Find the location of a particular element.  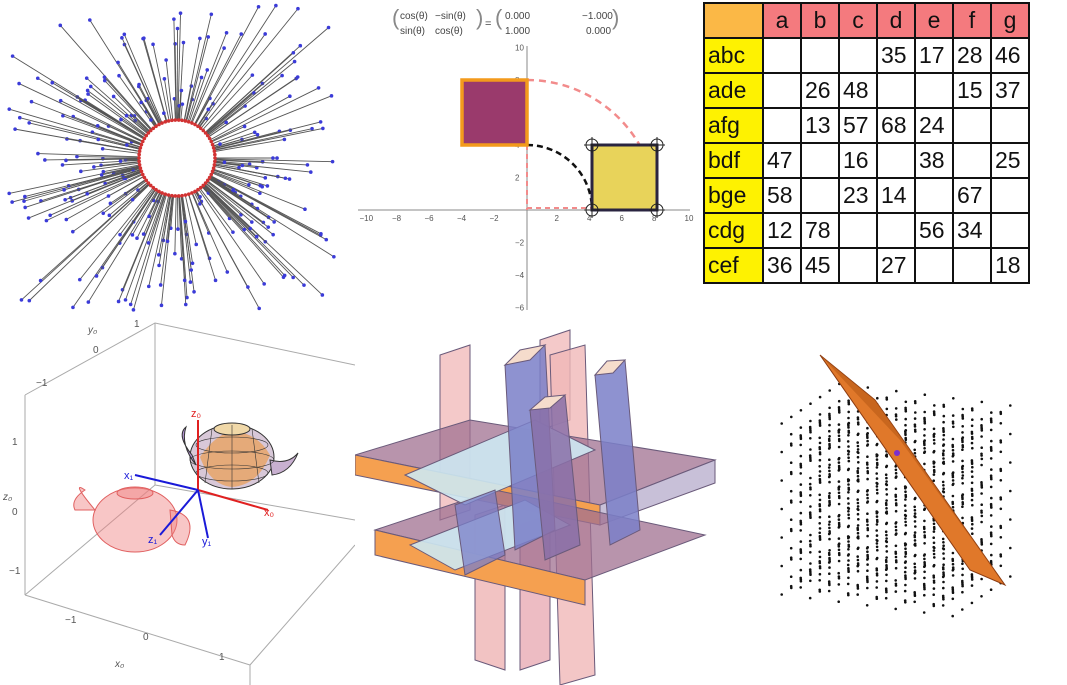

table-cell: 25 is located at coordinates (1010, 160).